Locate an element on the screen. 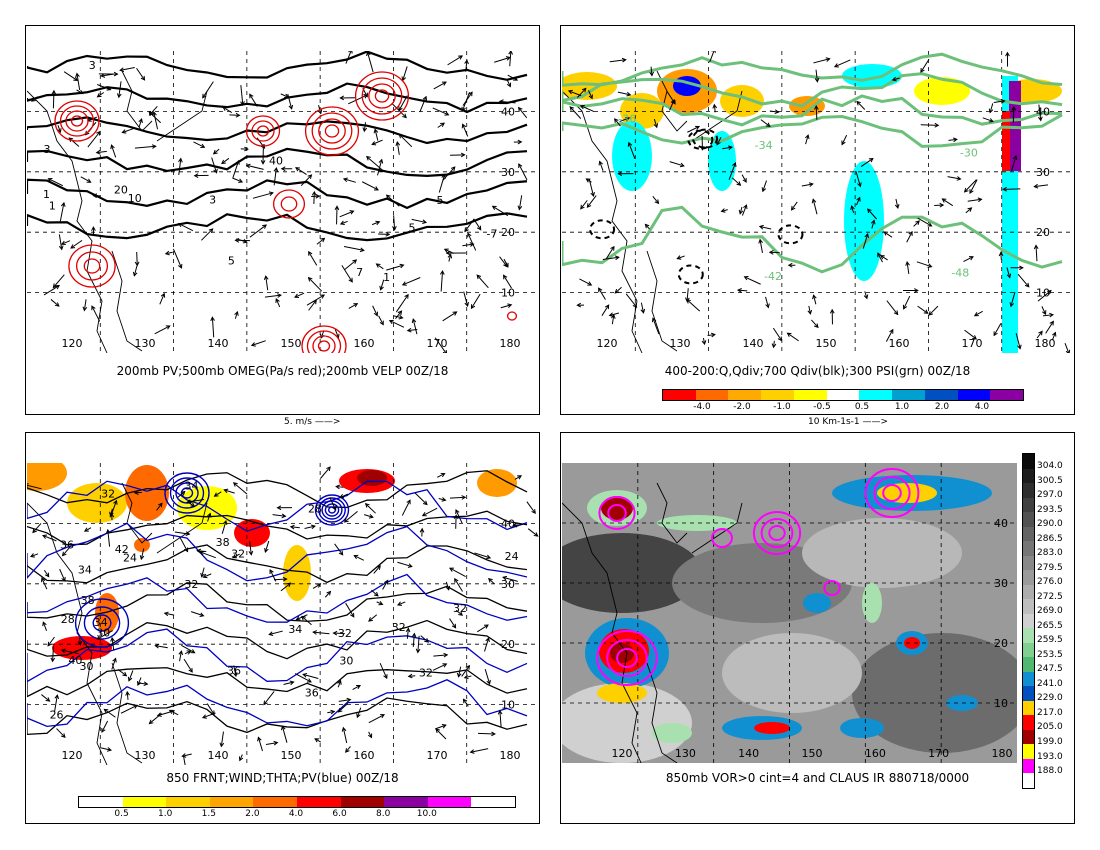 The image size is (1100, 850). colorbar-frontogenesis is located at coordinates (297, 802).